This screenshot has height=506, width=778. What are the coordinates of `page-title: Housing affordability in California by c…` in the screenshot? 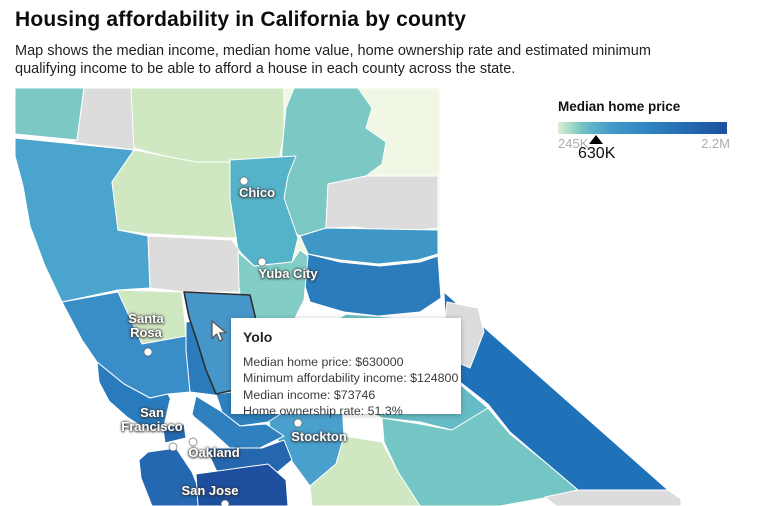 It's located at (241, 19).